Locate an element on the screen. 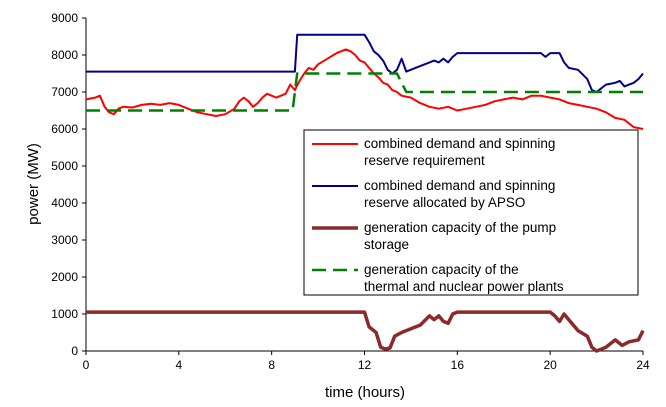 Image resolution: width=666 pixels, height=407 pixels. legend-label-3: generation capacity of the pump storage is located at coordinates (460, 236).